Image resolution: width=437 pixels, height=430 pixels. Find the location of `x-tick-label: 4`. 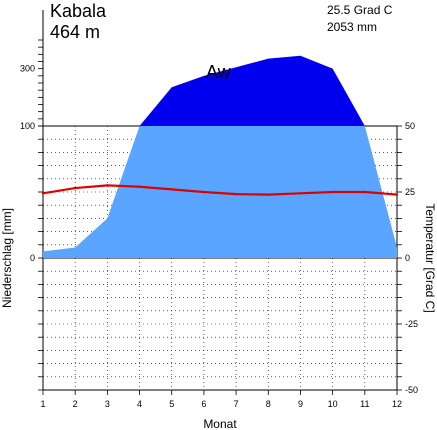

x-tick-label: 4 is located at coordinates (139, 404).